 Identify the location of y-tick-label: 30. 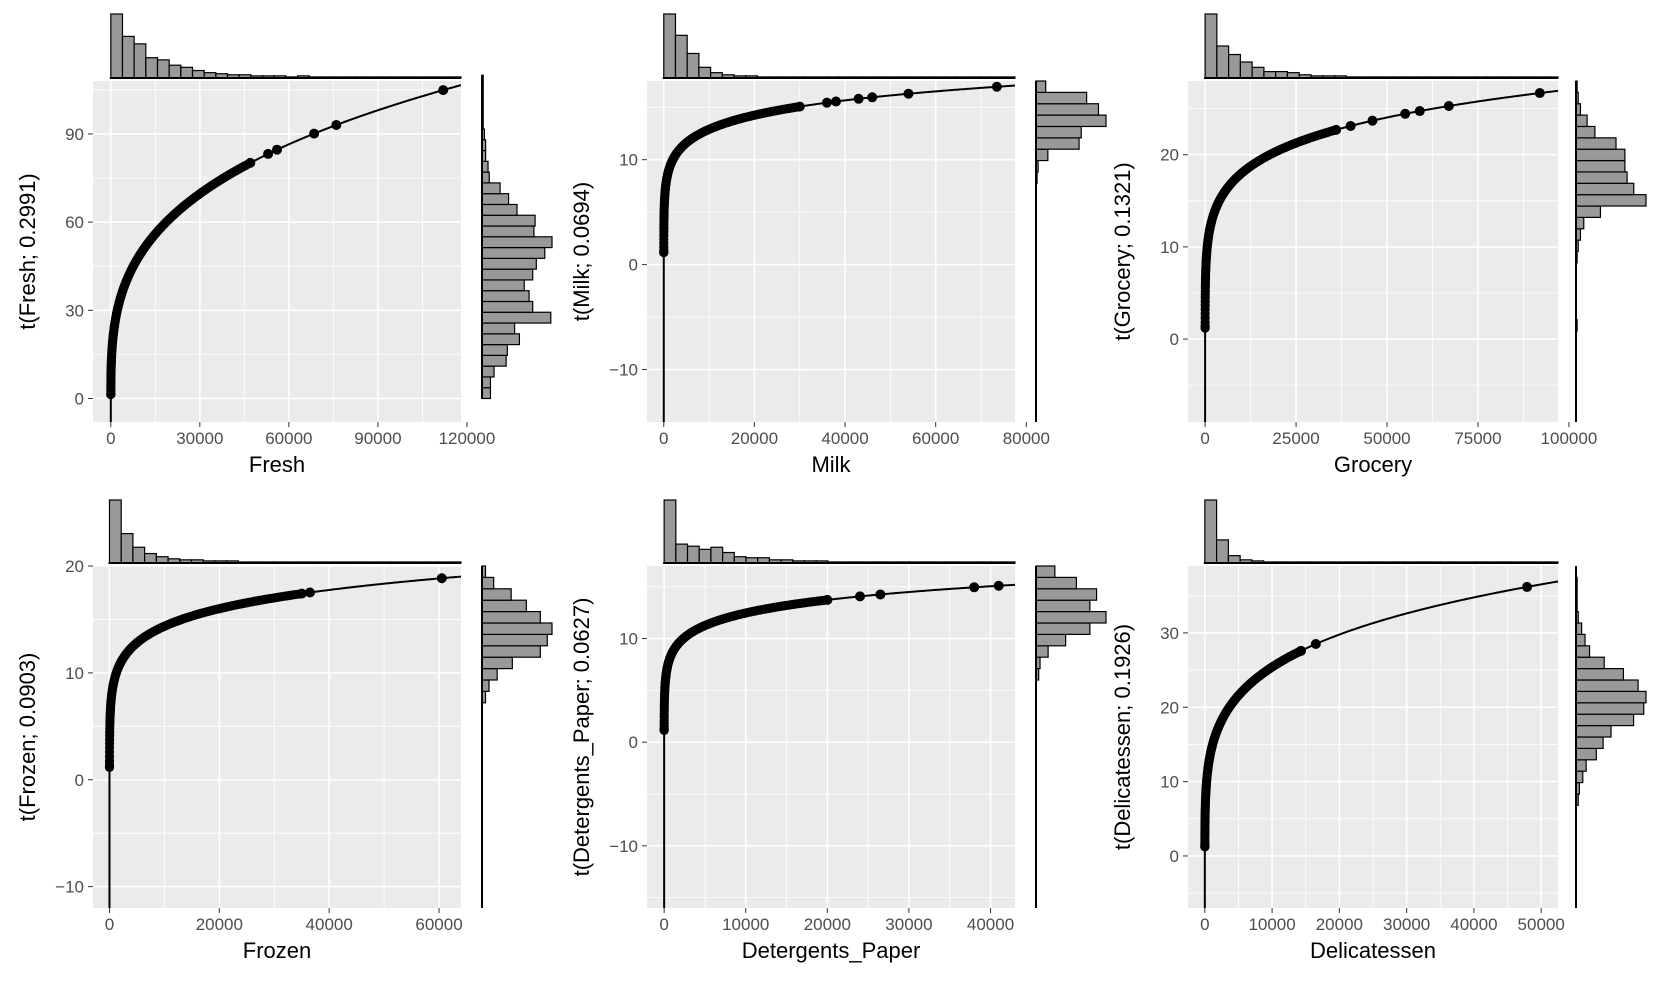
(74, 310).